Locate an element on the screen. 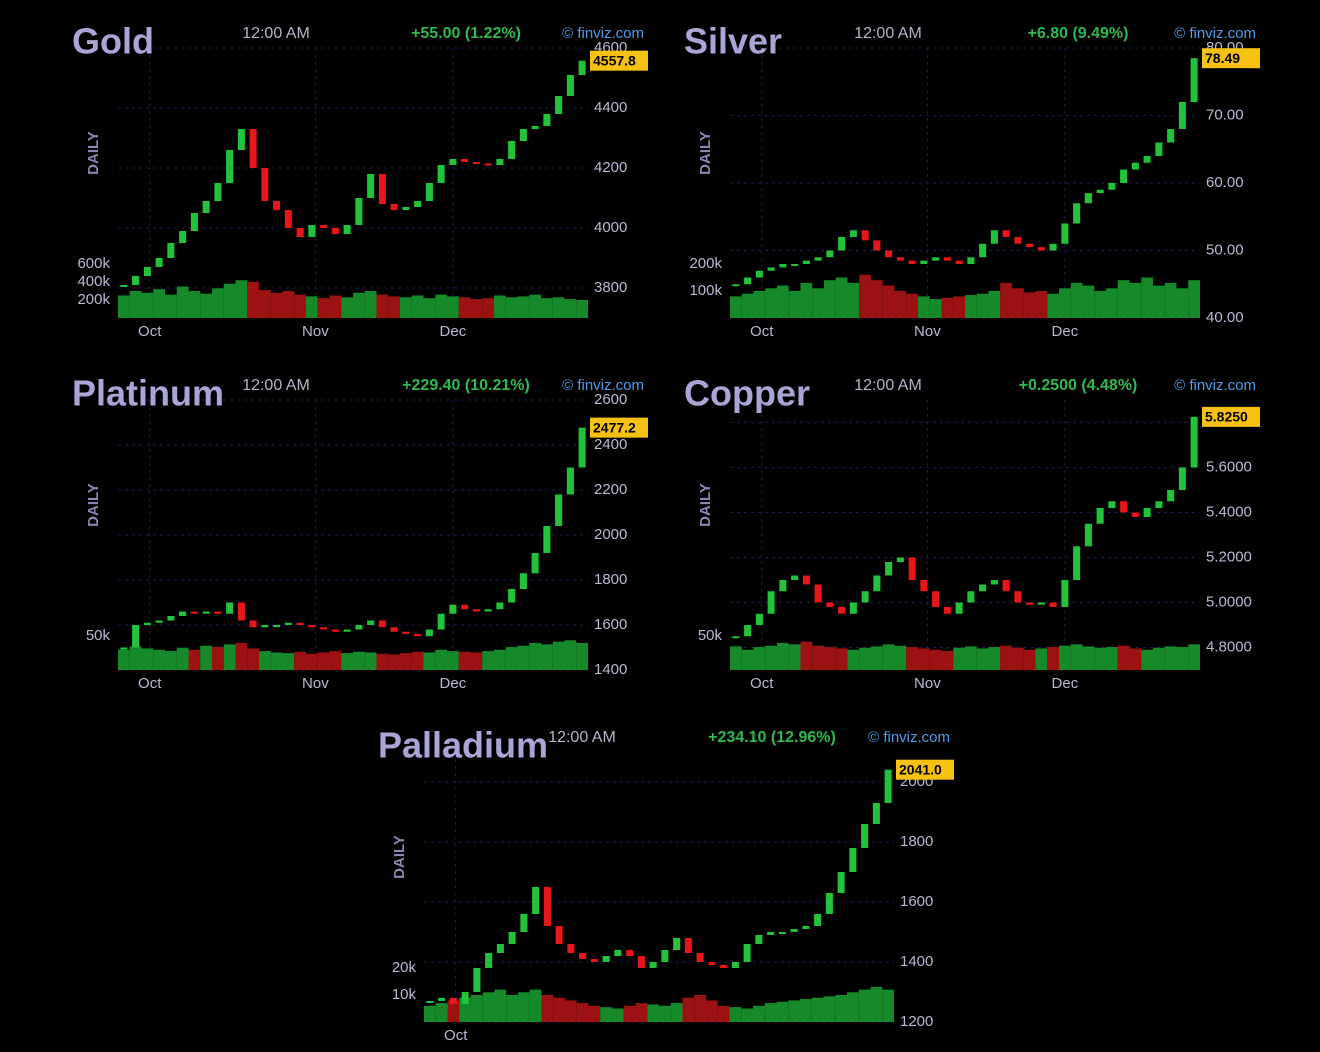 This screenshot has height=1052, width=1320. y-tick-label: 70.00 is located at coordinates (1225, 114).